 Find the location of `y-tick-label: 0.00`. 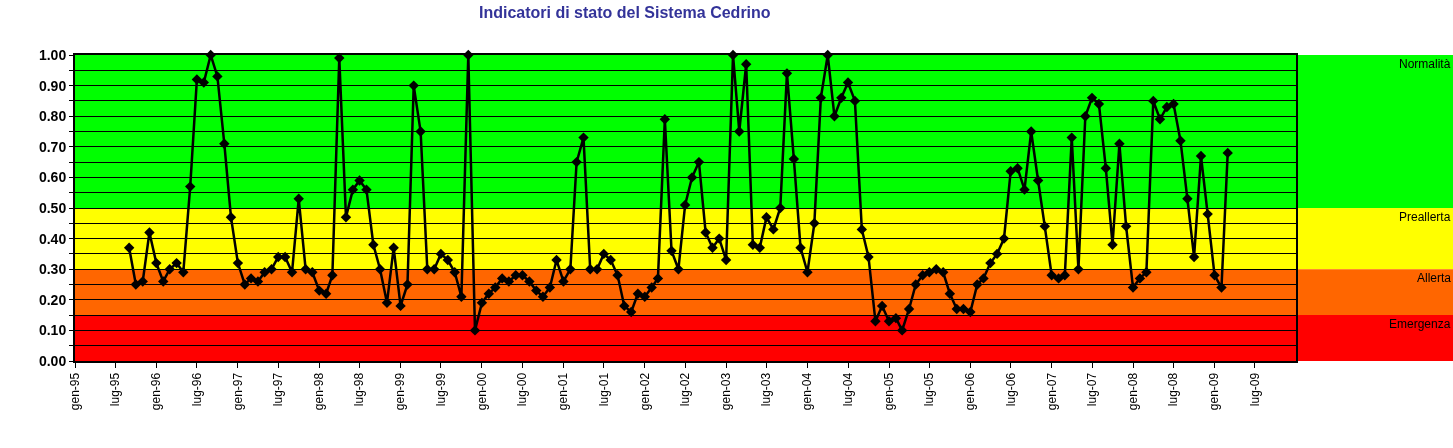

y-tick-label: 0.00 is located at coordinates (52, 360).